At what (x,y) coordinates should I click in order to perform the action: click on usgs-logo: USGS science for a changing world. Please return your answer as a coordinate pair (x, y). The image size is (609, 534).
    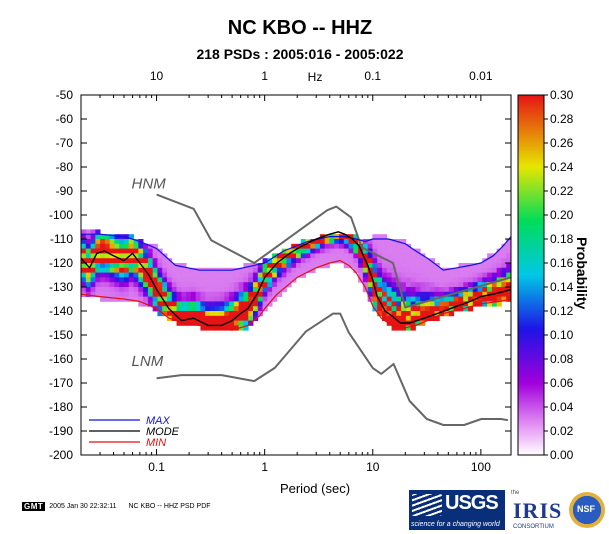
    Looking at the image, I should click on (457, 510).